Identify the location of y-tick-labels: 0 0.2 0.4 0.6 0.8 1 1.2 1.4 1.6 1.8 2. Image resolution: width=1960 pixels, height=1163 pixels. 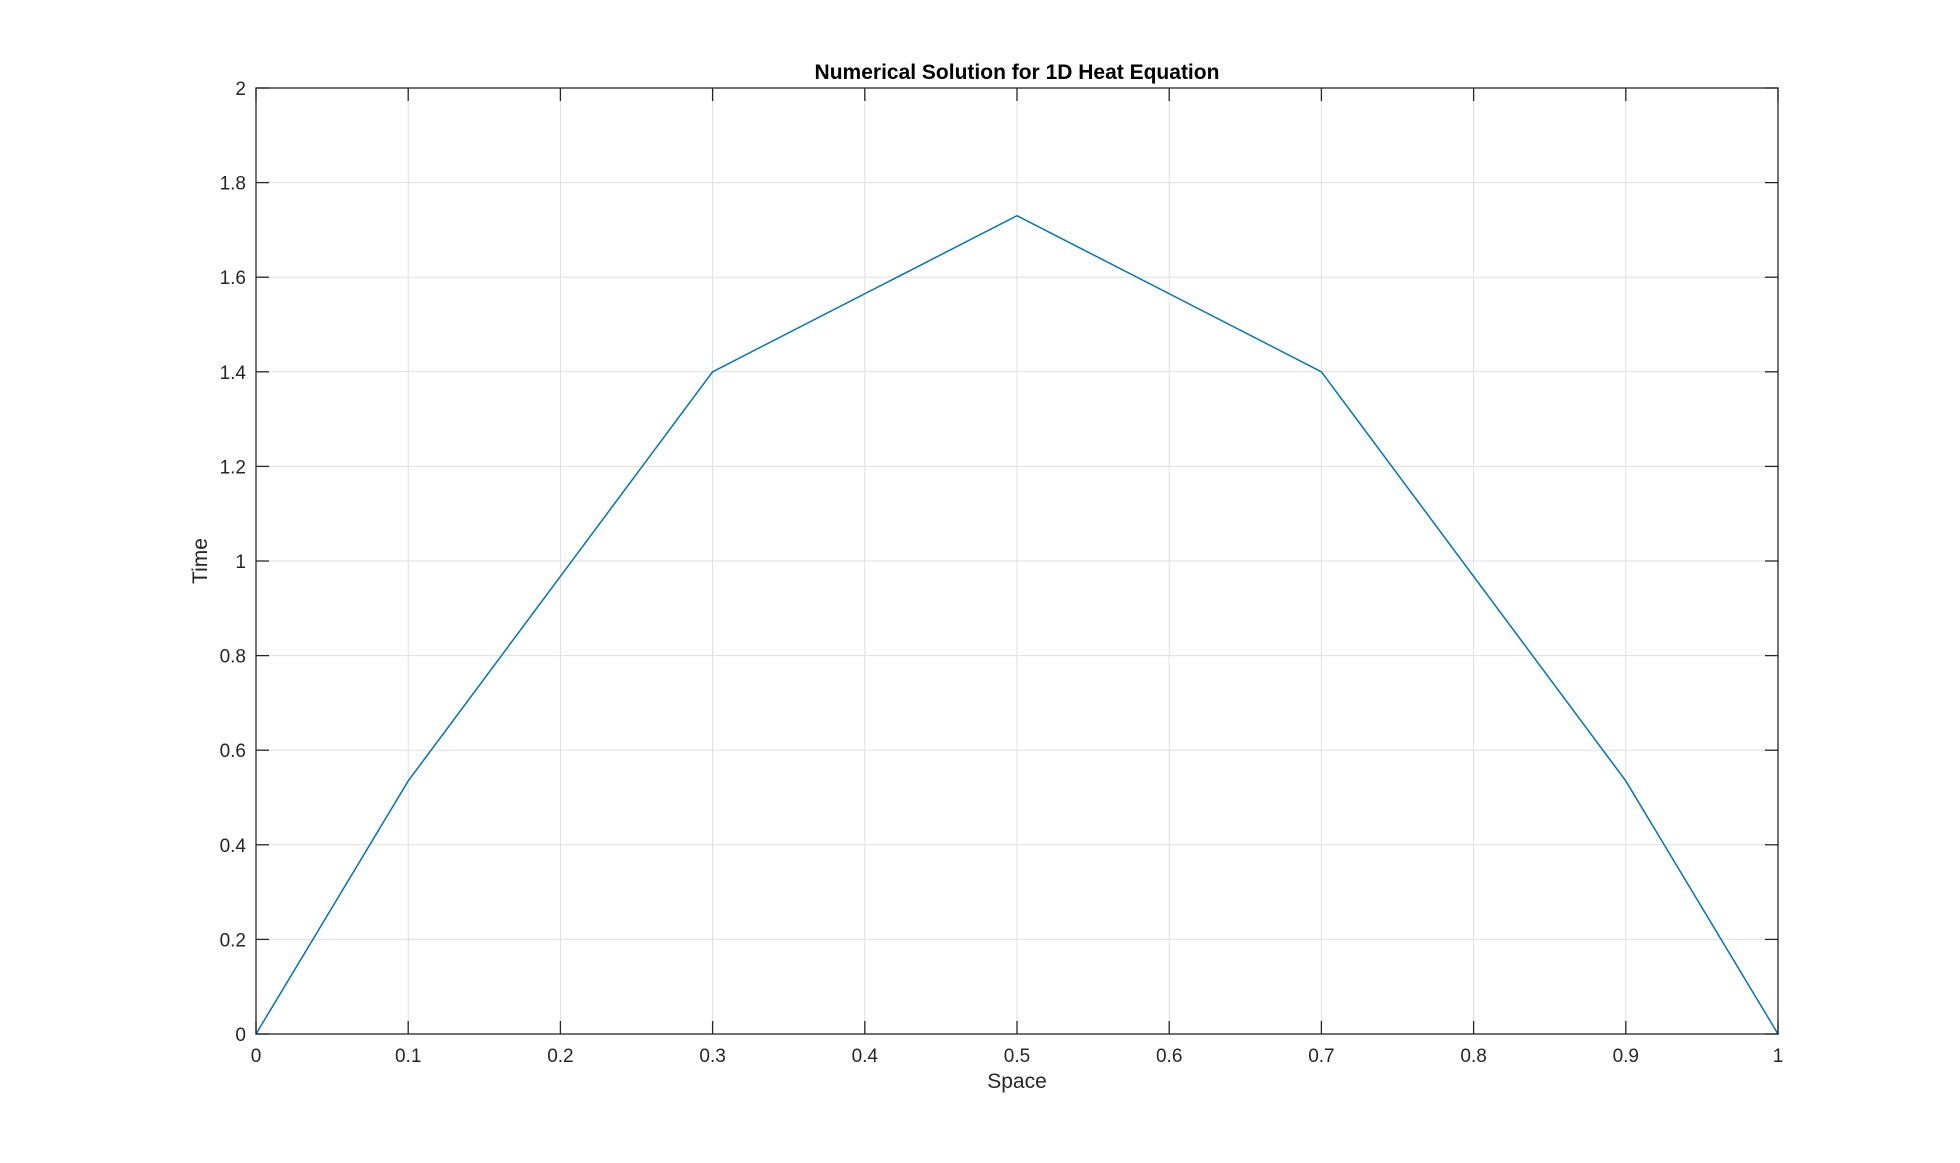
(233, 562).